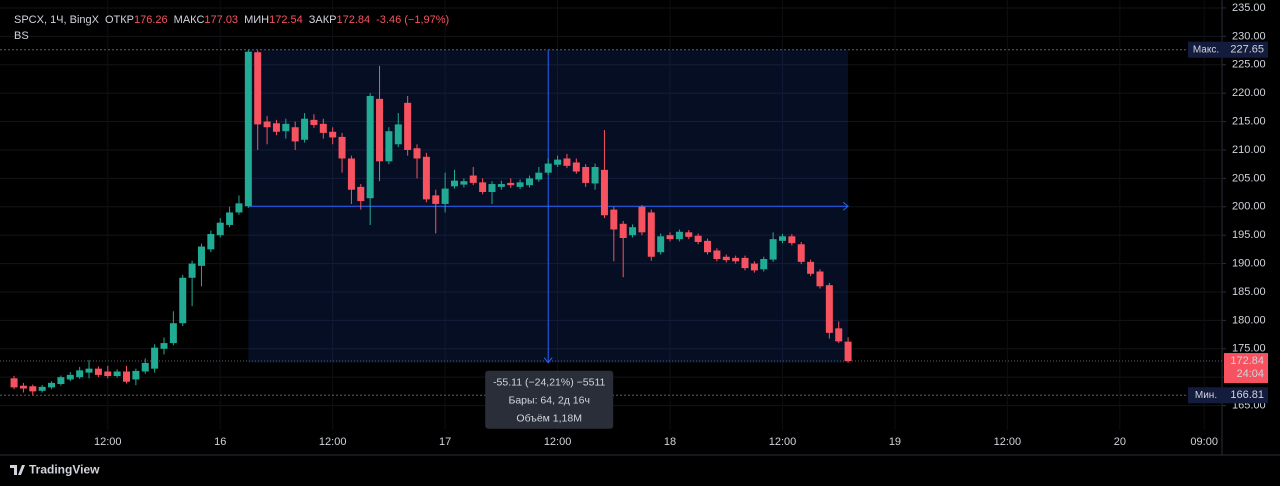  What do you see at coordinates (895, 442) in the screenshot?
I see `x-tick-label: 19` at bounding box center [895, 442].